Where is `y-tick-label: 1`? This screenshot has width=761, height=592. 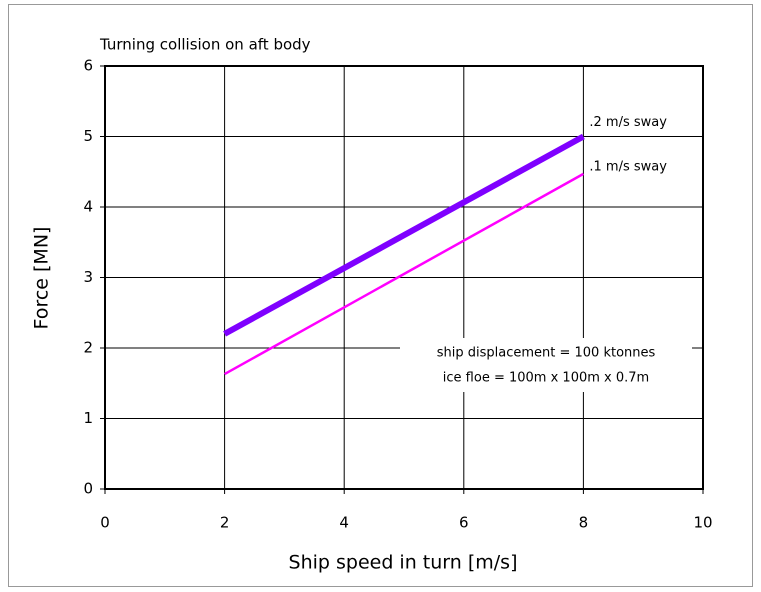
y-tick-label: 1 is located at coordinates (88, 418).